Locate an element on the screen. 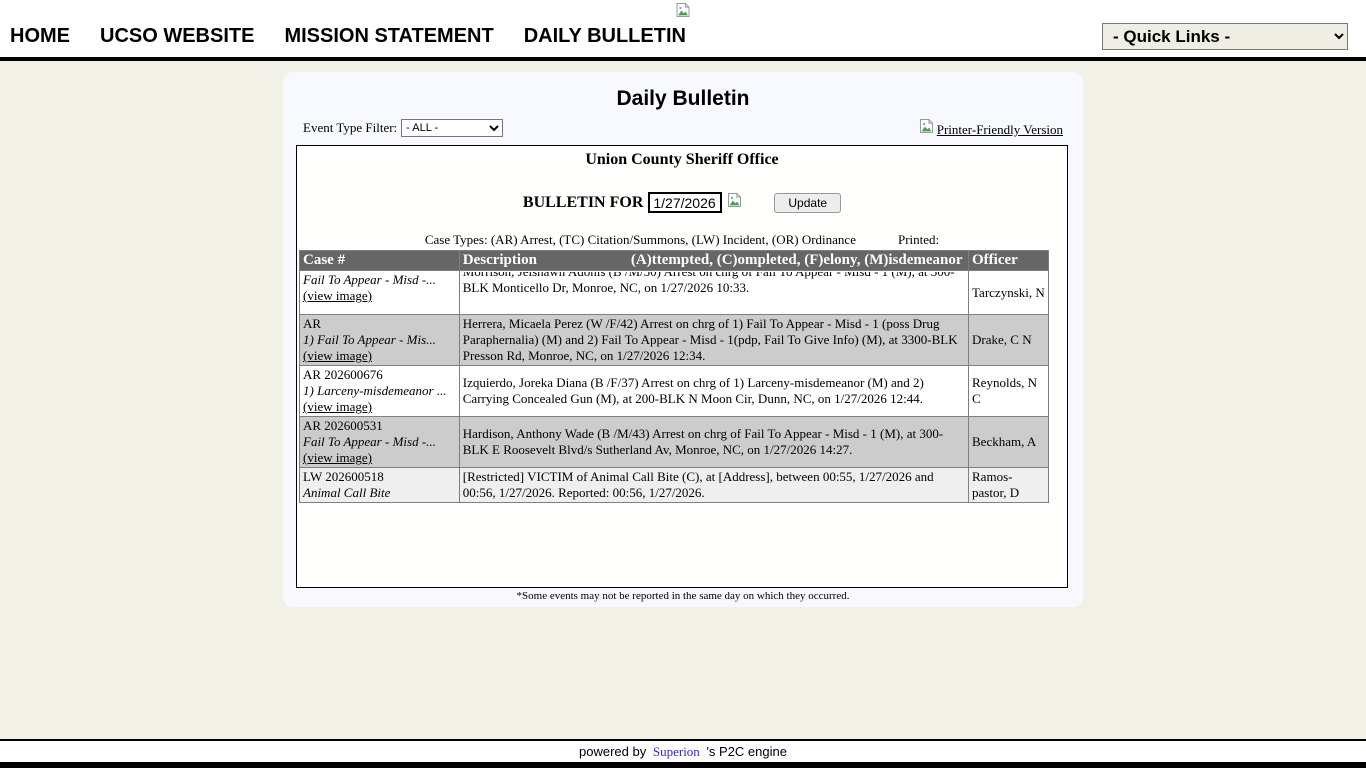 This screenshot has height=768, width=1366. nav-item-home: HOME is located at coordinates (40, 36).